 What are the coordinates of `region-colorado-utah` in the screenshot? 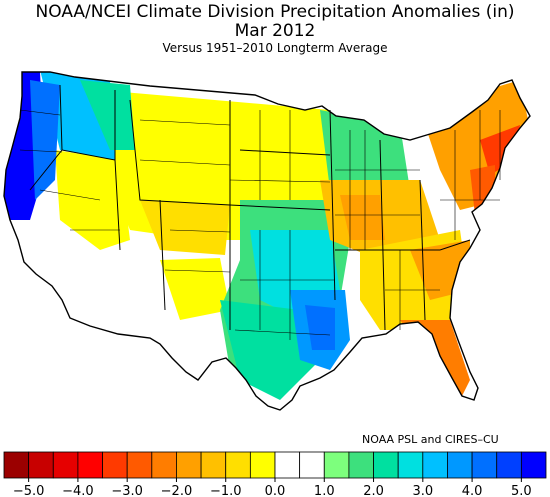 It's located at (185, 227).